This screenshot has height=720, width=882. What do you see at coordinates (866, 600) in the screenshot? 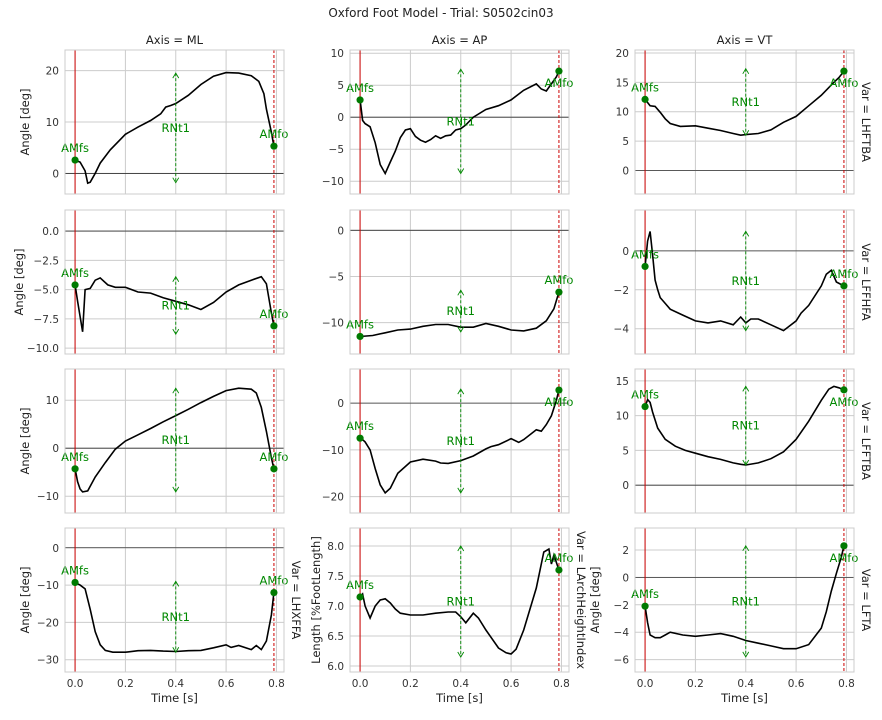
I see `row-title: Var = LFTA` at bounding box center [866, 600].